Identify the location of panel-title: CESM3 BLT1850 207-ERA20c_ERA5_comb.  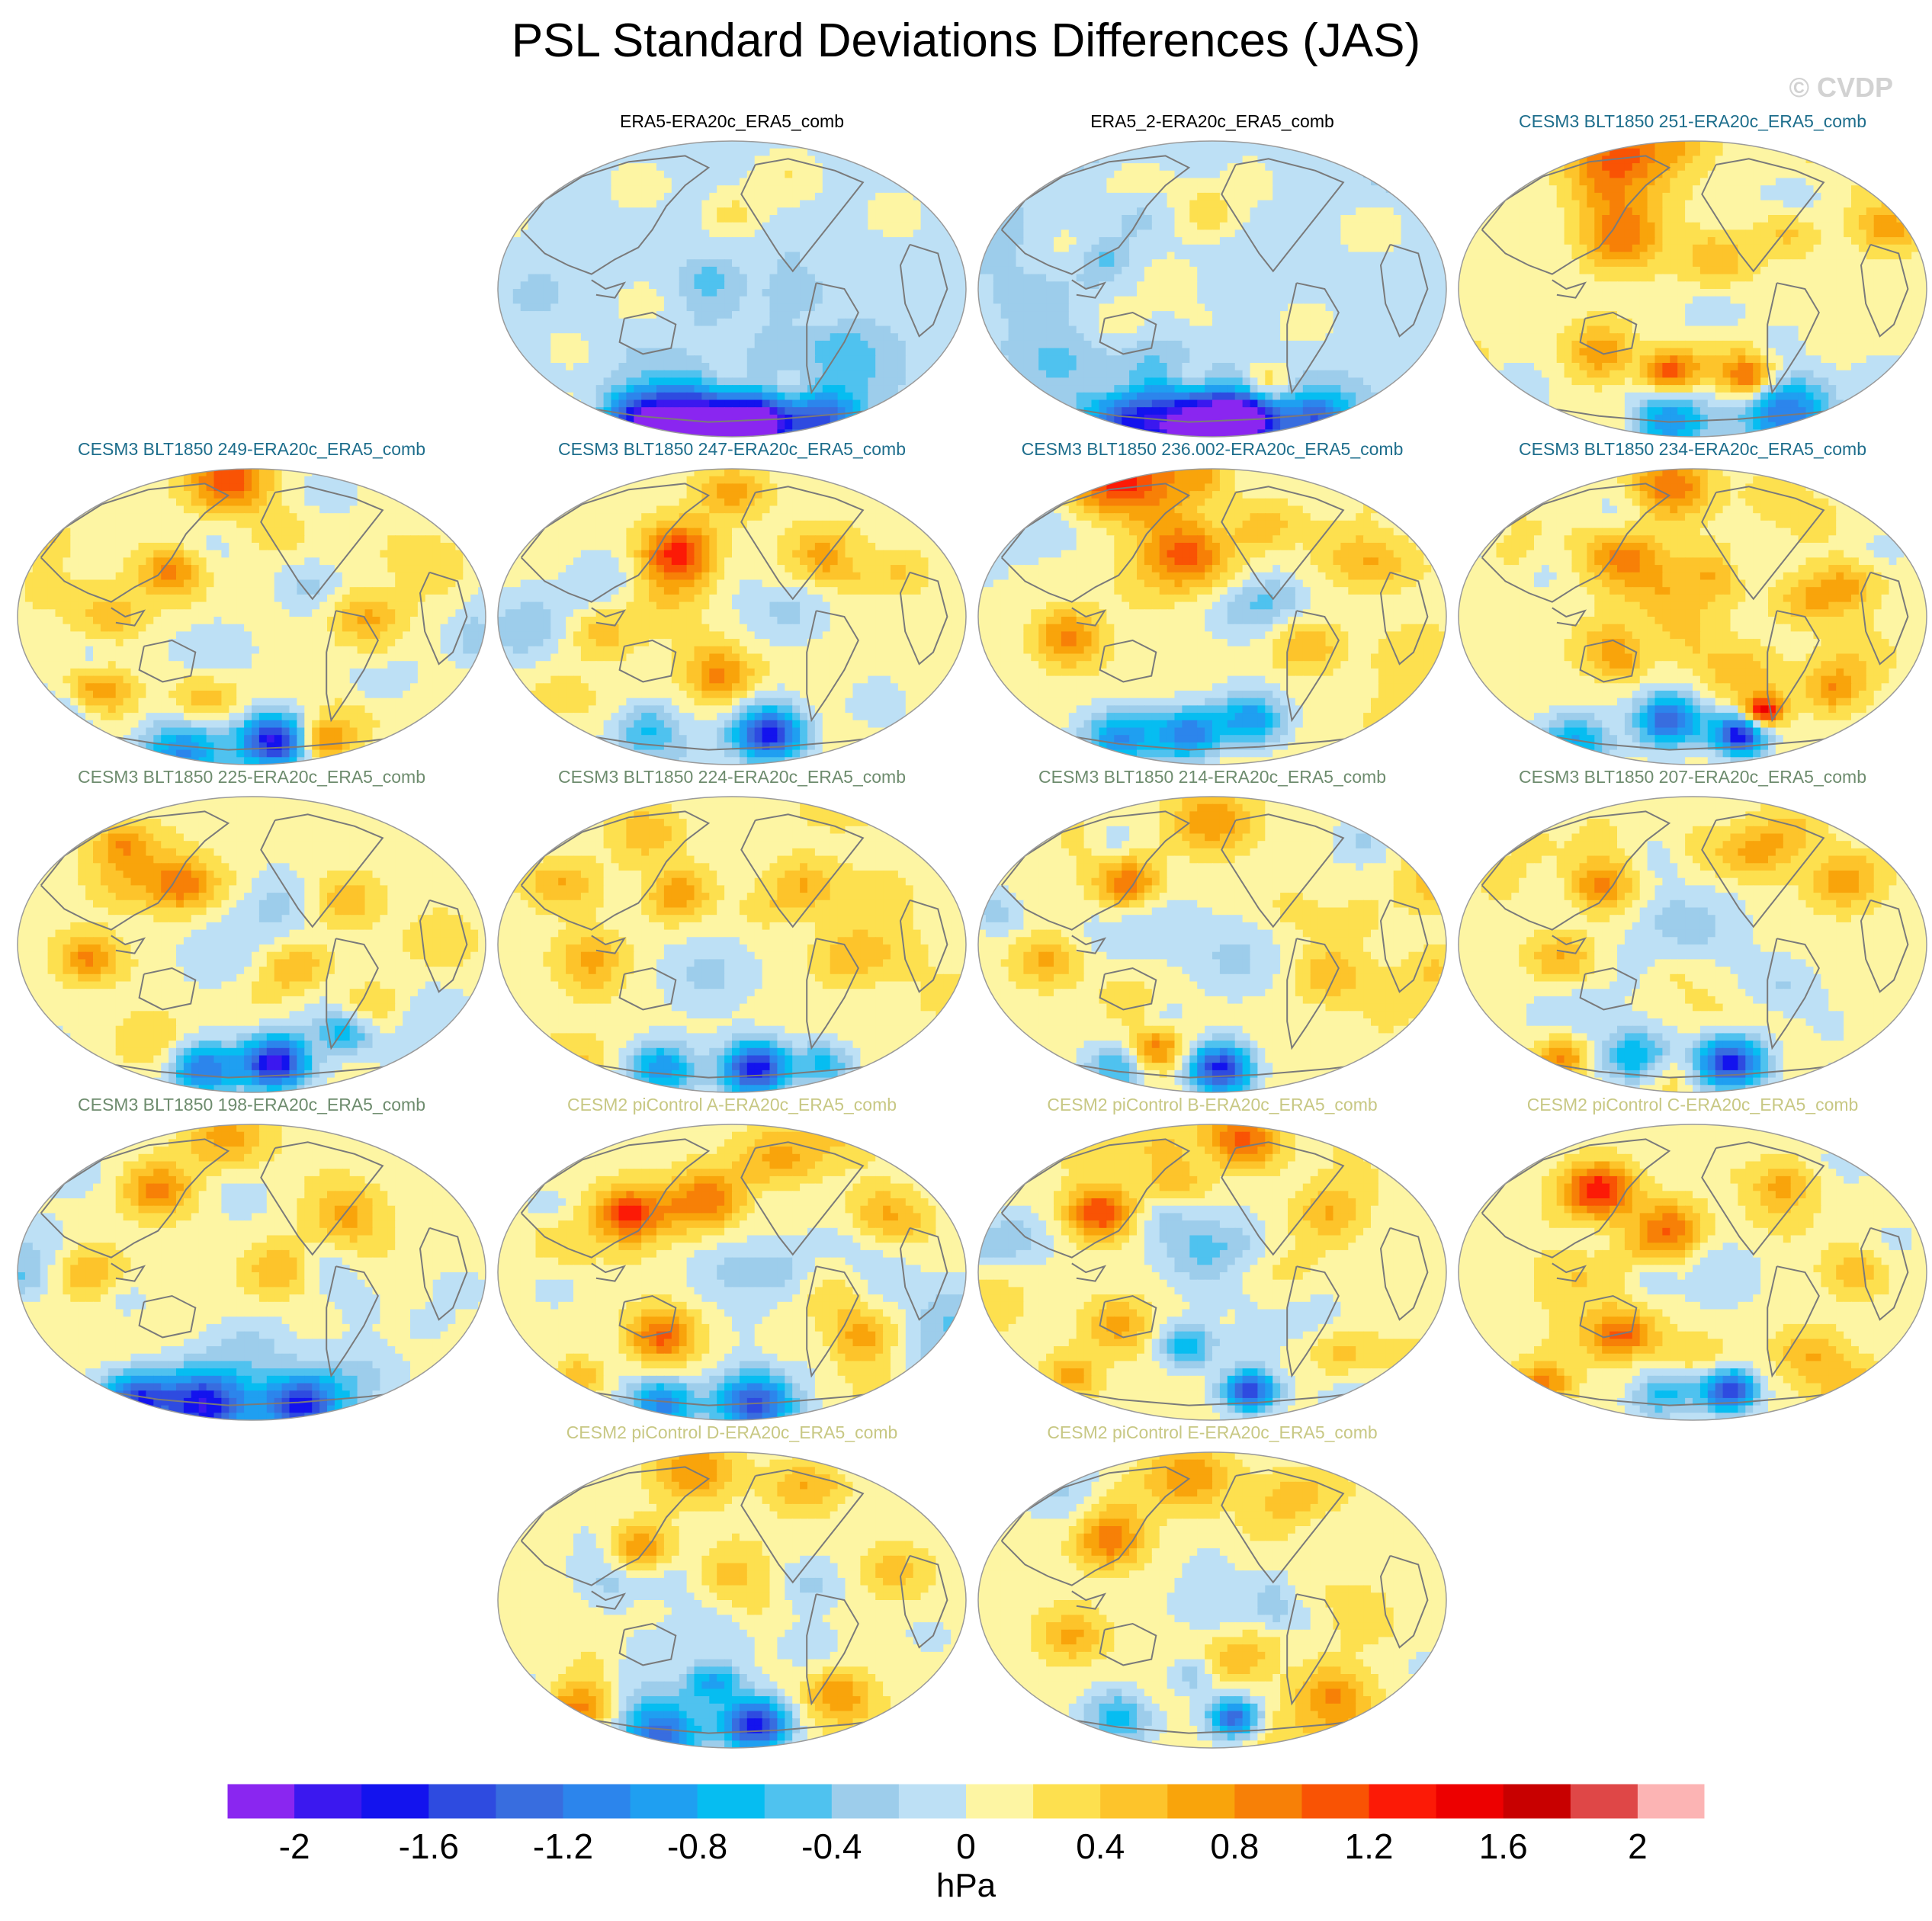
(1692, 777).